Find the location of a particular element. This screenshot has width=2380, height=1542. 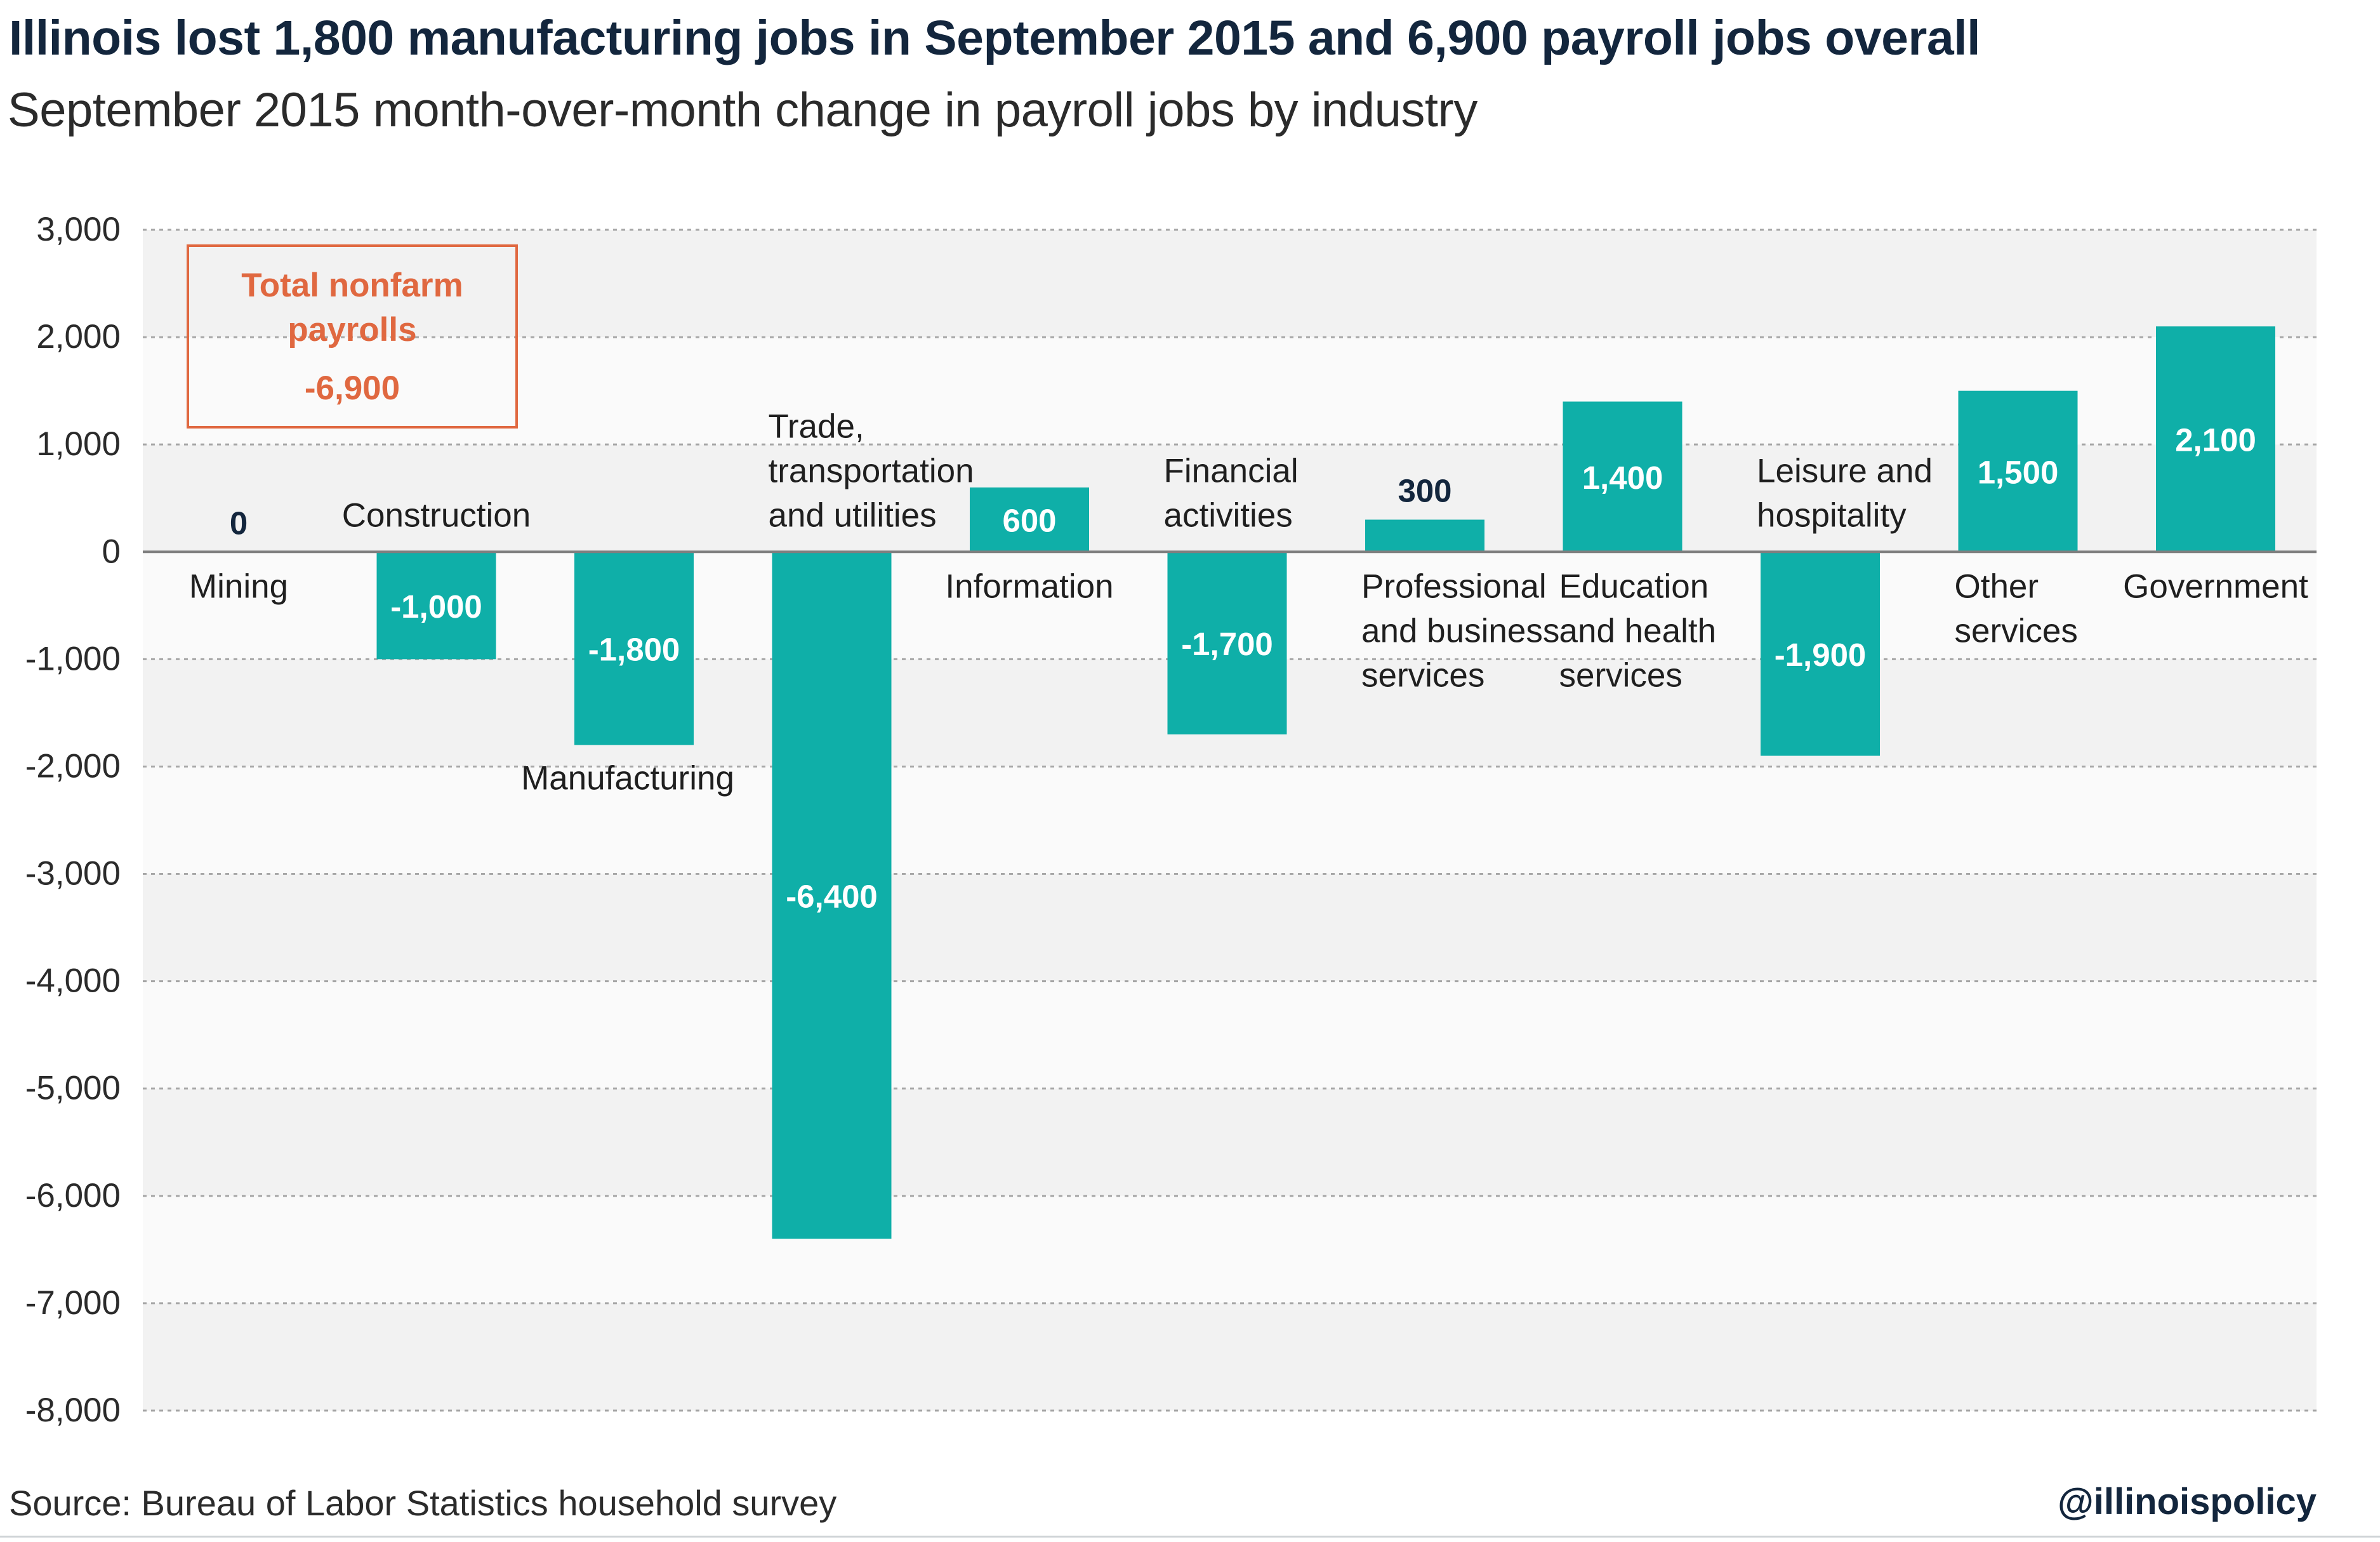

category-label-line: transportation is located at coordinates (871, 470).